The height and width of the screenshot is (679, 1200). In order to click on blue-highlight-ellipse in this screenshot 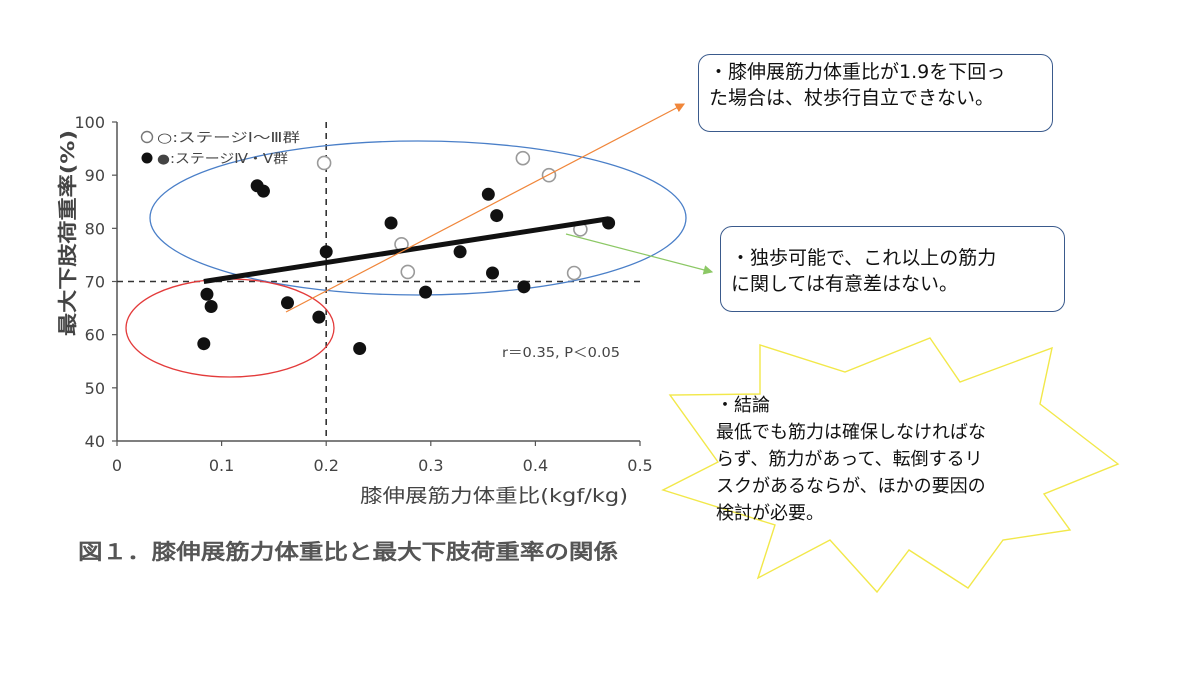, I will do `click(418, 218)`.